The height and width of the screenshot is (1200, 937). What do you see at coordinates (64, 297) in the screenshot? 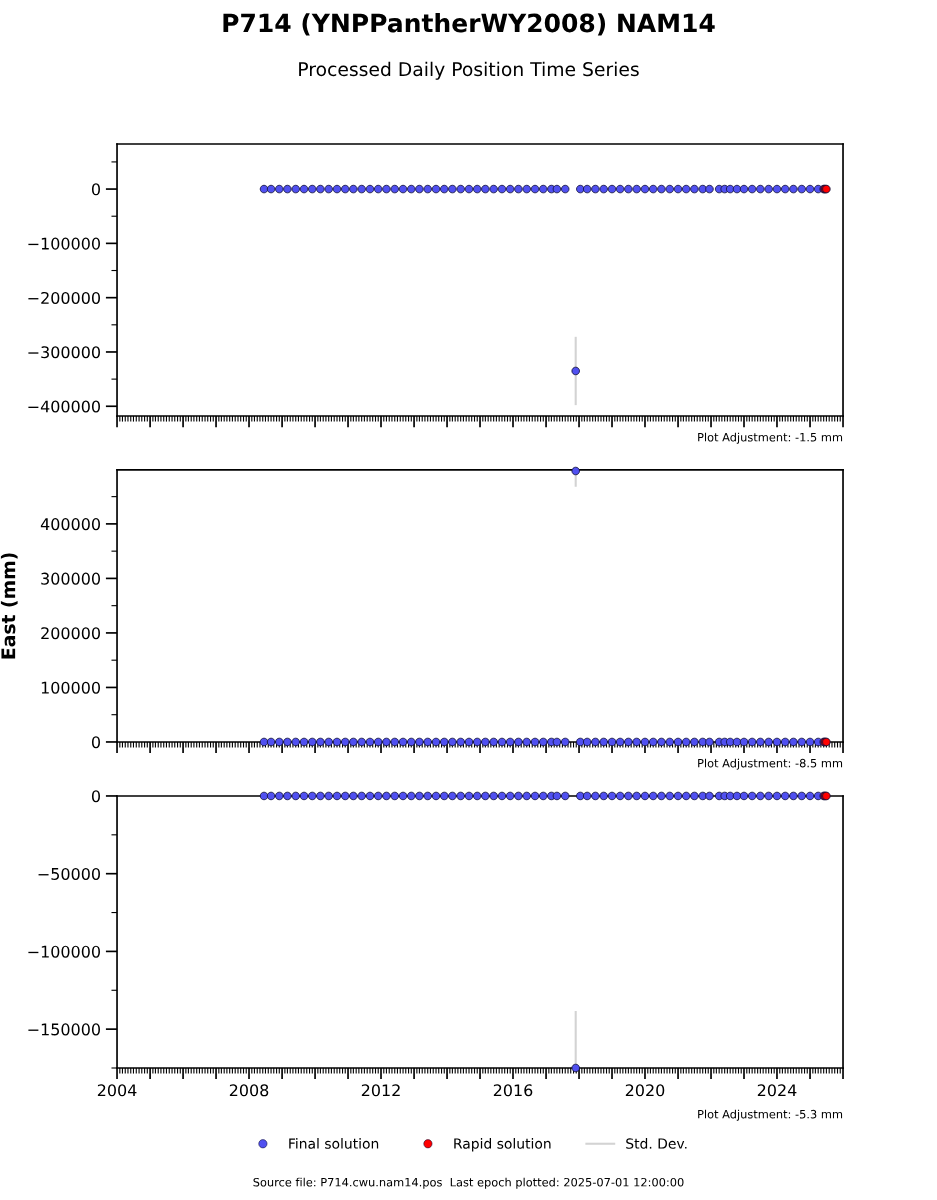
I see `y-tick-label: −200000` at bounding box center [64, 297].